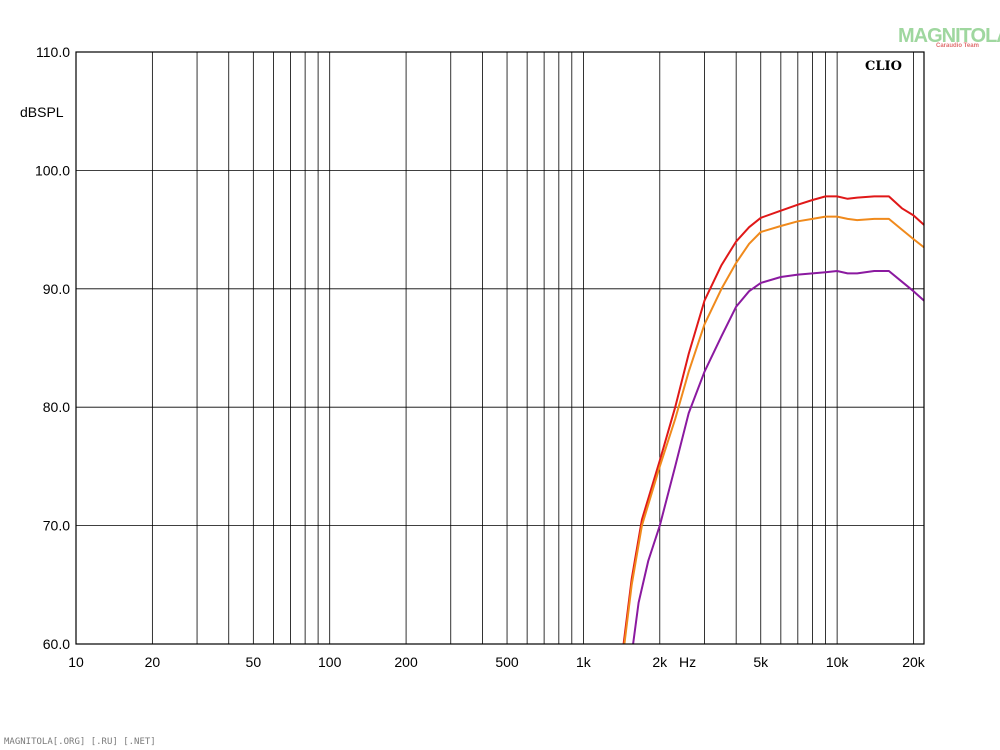 This screenshot has height=750, width=1000. Describe the element at coordinates (52, 170) in the screenshot. I see `y-tick-label: 100.0` at that location.